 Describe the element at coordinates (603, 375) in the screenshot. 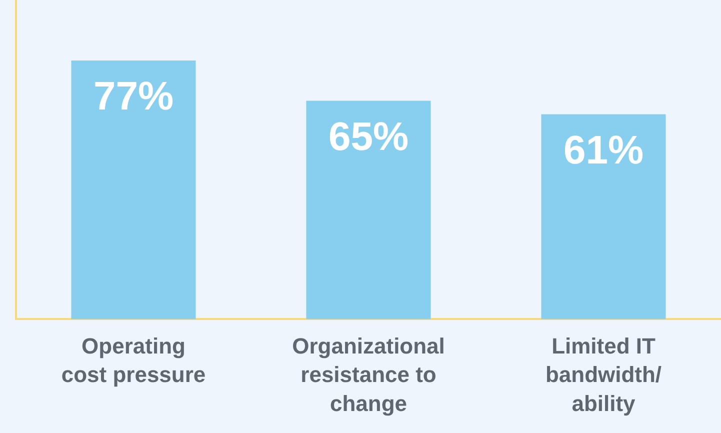

I see `x-tick-label: Limited IT bandwidth/ ability` at that location.